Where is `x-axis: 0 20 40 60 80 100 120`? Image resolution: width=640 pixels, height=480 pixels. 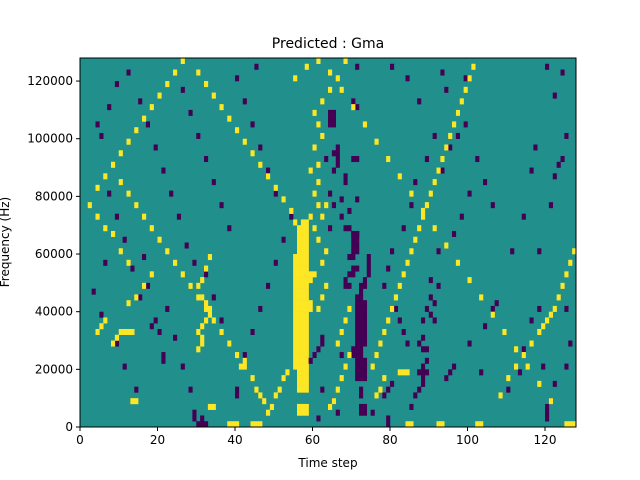
x-axis: 0 20 40 60 80 100 120 is located at coordinates (316, 437).